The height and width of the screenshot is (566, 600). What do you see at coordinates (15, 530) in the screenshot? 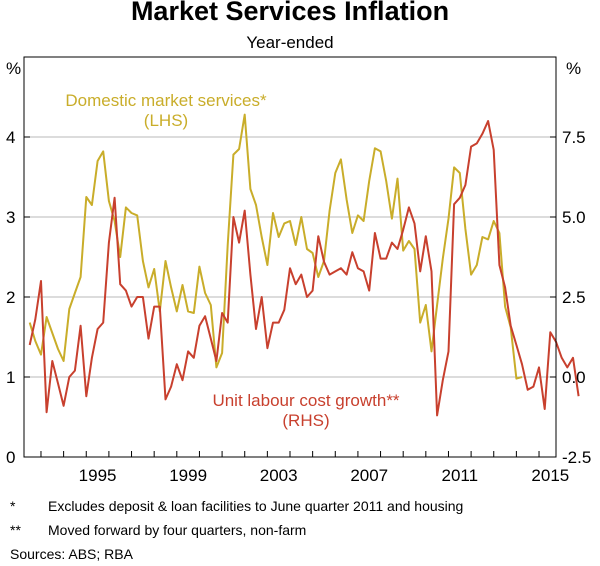
I see `footnote-2-marker: **` at bounding box center [15, 530].